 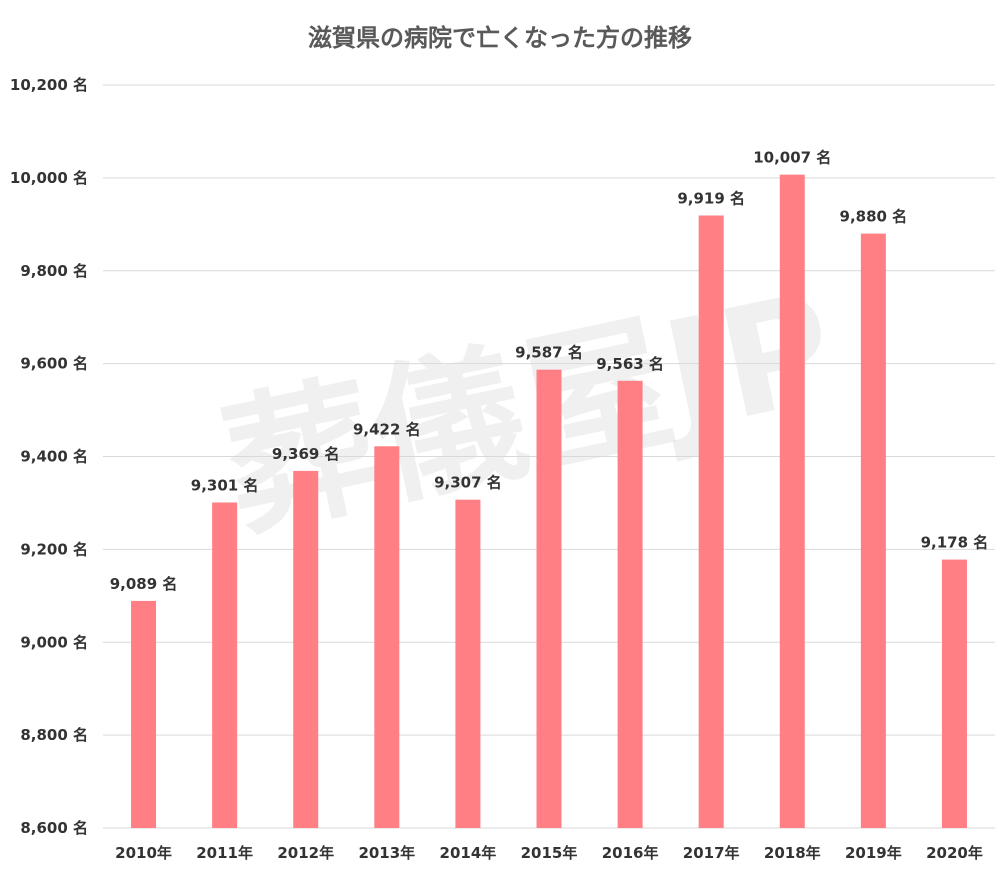 I want to click on y-tick-label: 10,000 名, so click(x=49, y=178).